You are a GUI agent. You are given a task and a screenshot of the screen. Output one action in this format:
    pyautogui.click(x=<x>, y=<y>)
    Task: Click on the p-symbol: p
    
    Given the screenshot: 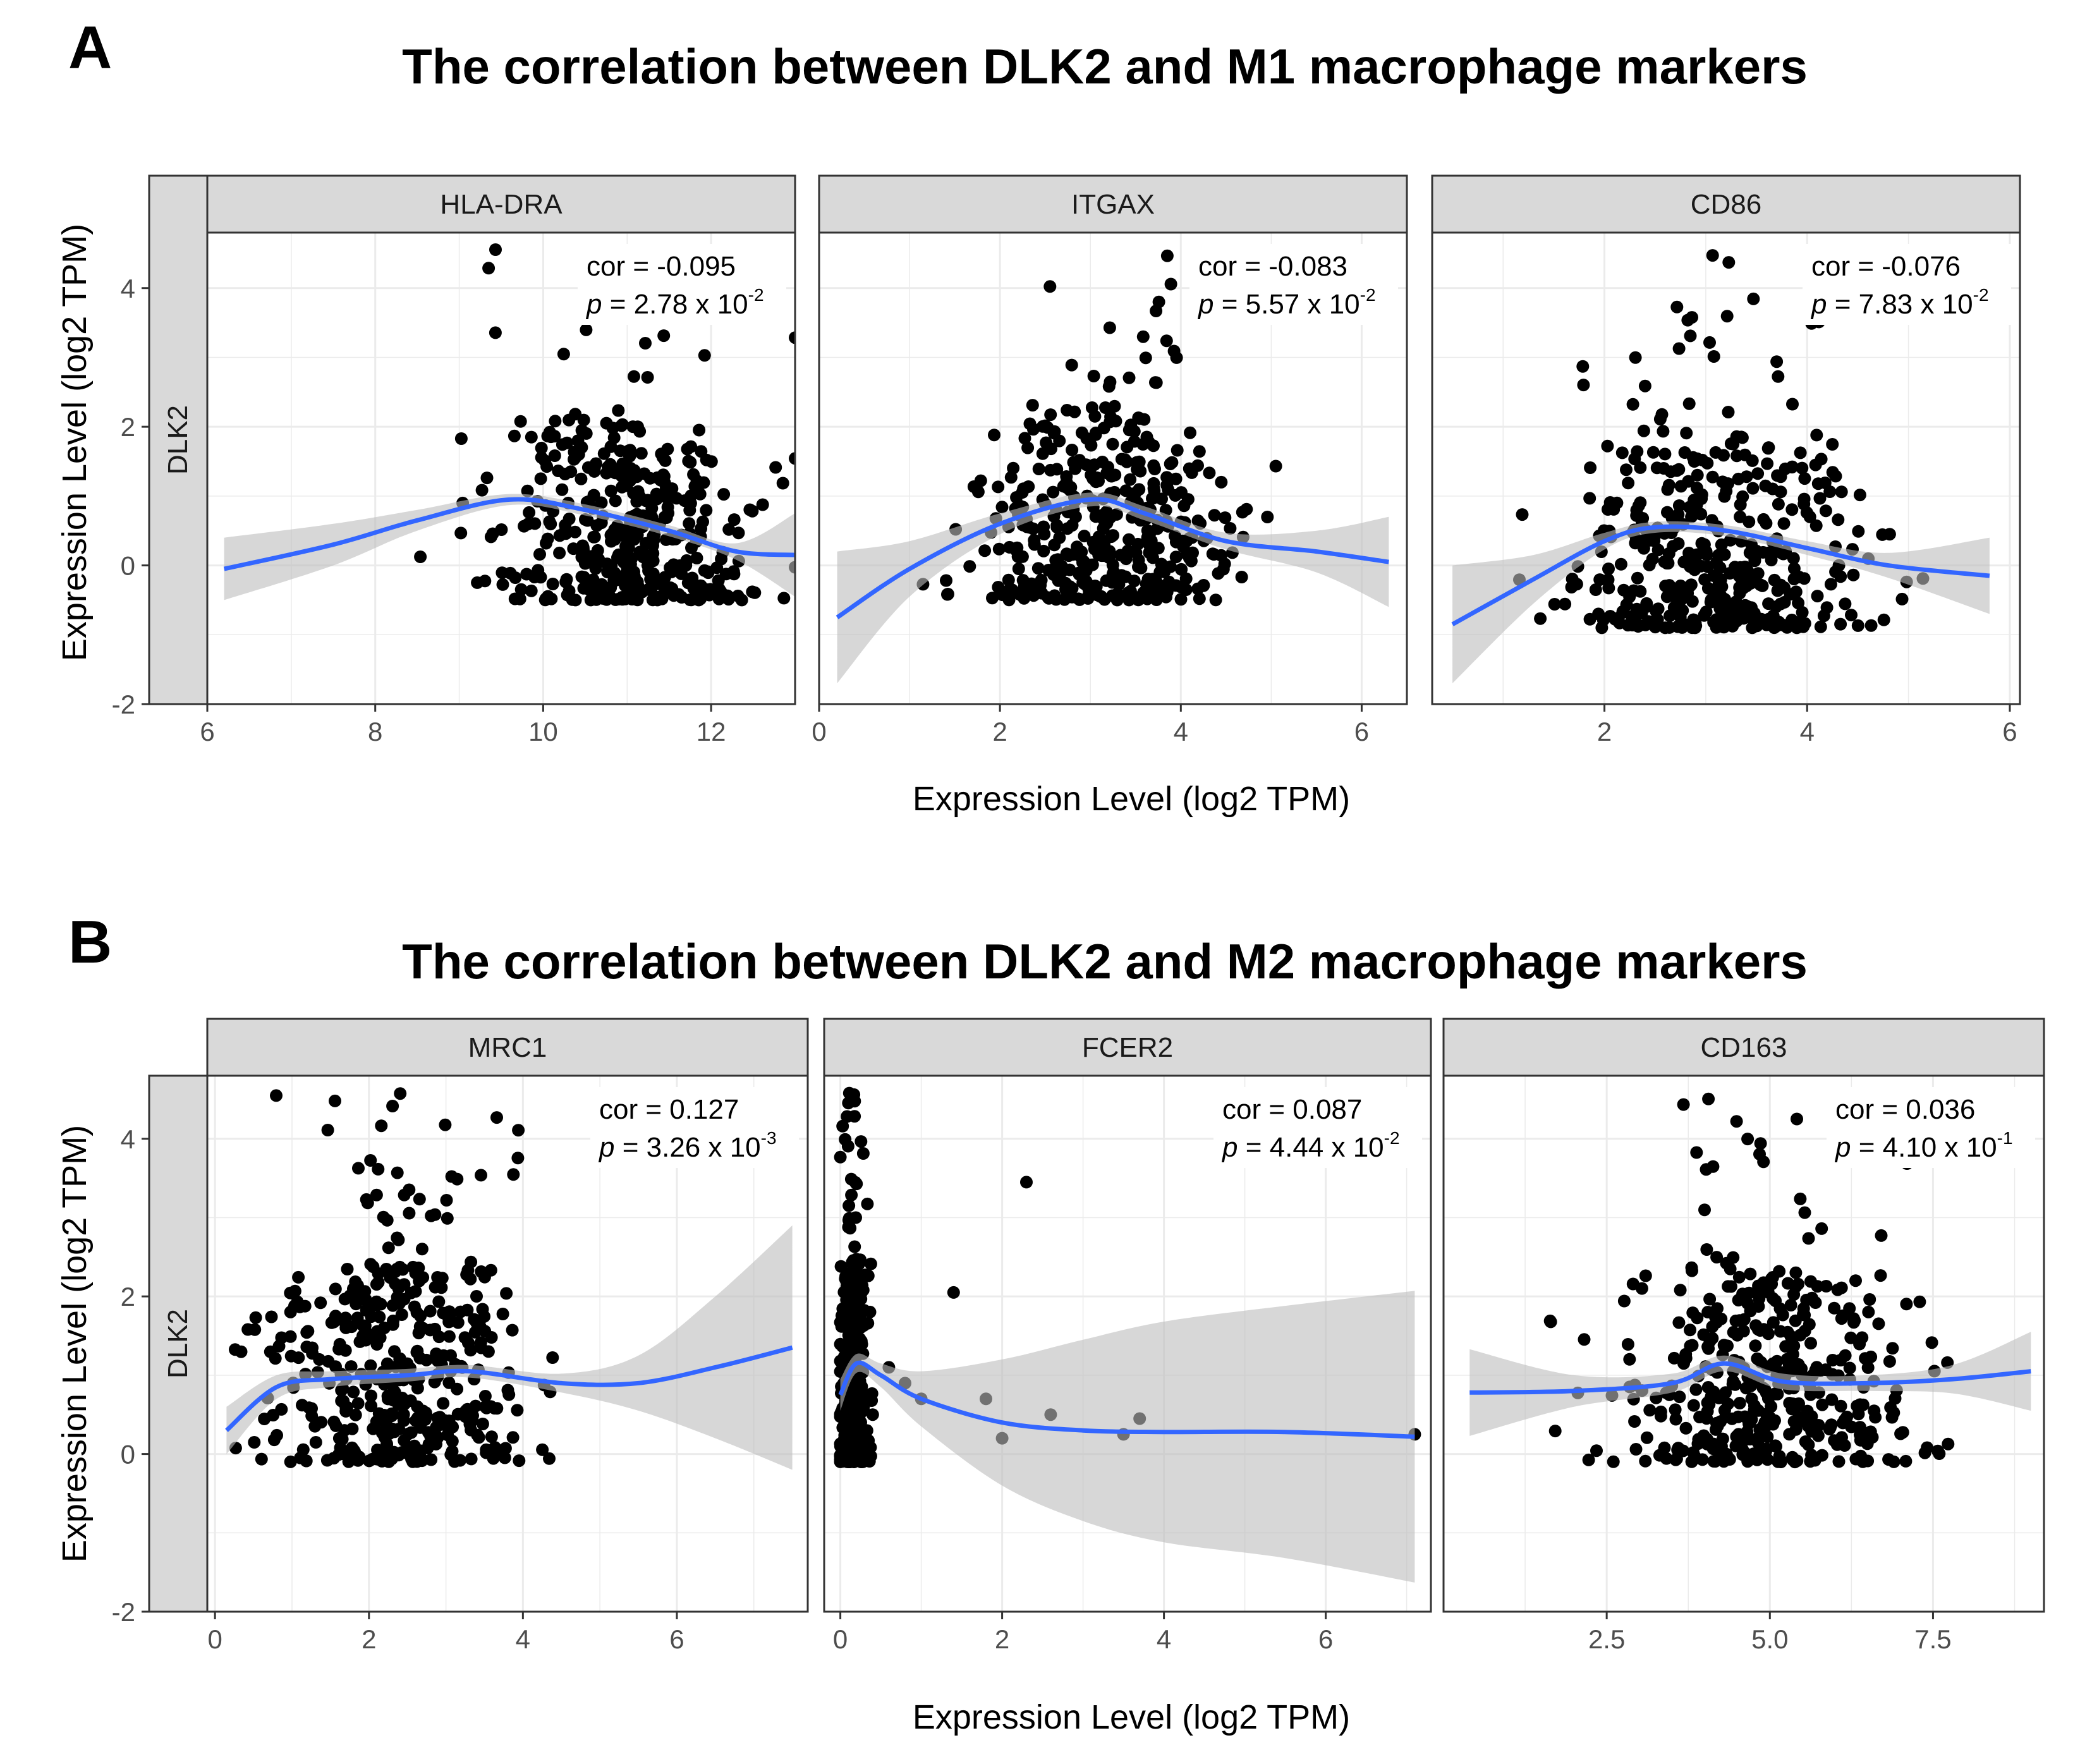 What is the action you would take?
    pyautogui.click(x=594, y=304)
    